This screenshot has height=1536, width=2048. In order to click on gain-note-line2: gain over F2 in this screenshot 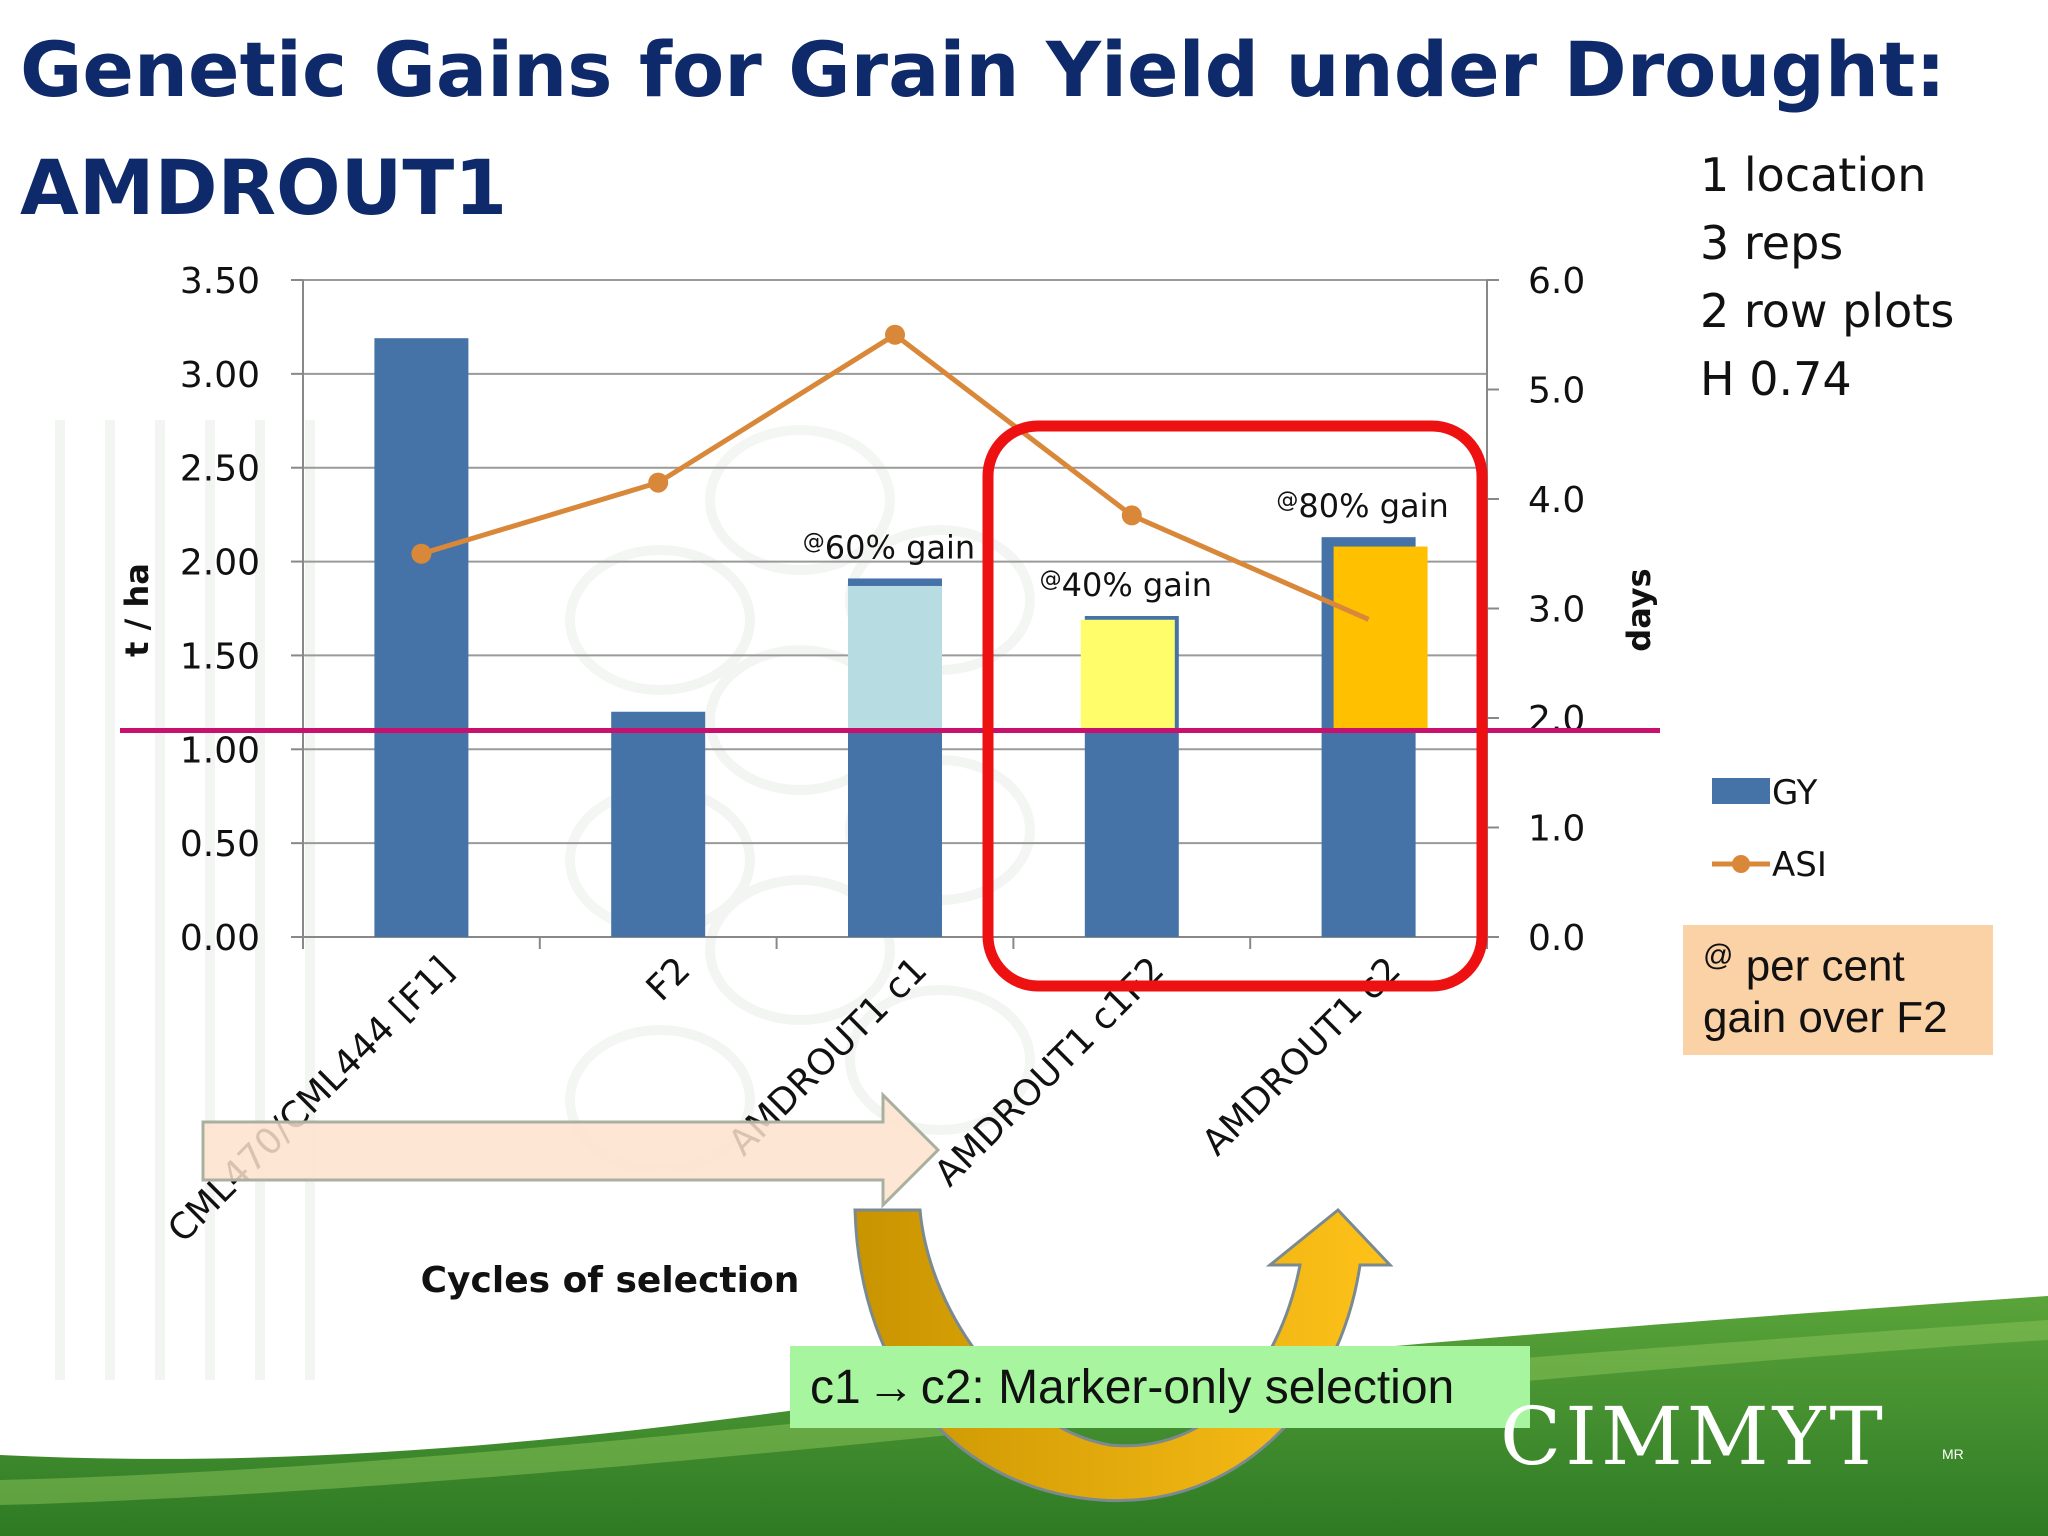, I will do `click(1825, 1017)`.